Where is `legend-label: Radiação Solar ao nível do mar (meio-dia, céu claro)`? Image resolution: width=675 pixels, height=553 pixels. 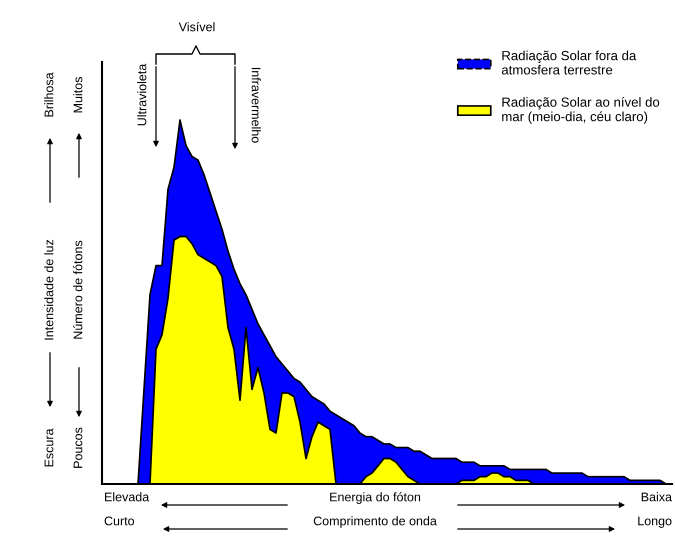
legend-label: Radiação Solar ao nível do mar (meio-dia, céu claro) is located at coordinates (581, 110).